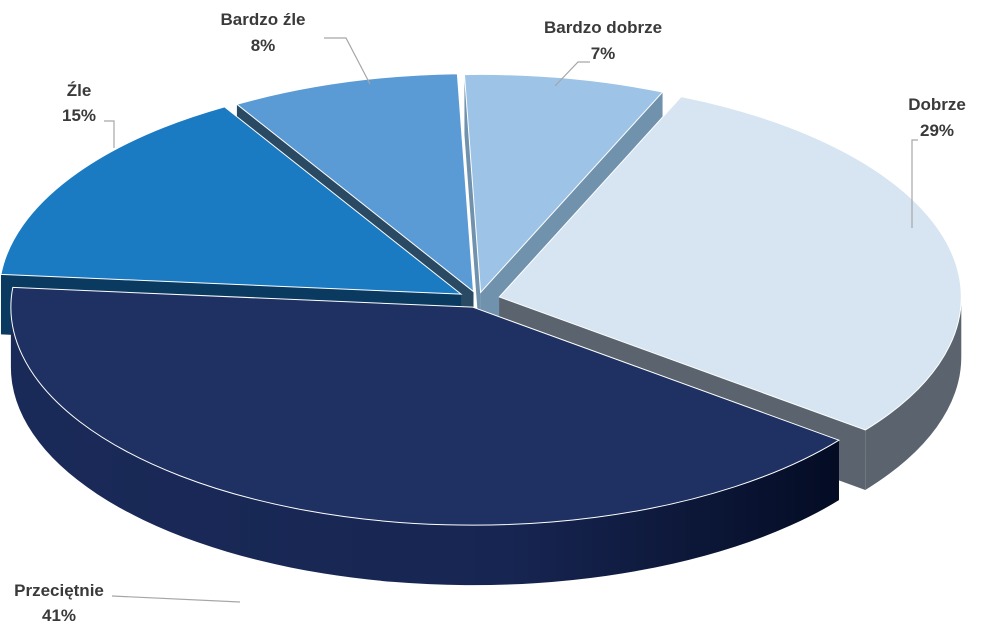 This screenshot has width=981, height=628. What do you see at coordinates (914, 183) in the screenshot?
I see `leader-line-dobrze` at bounding box center [914, 183].